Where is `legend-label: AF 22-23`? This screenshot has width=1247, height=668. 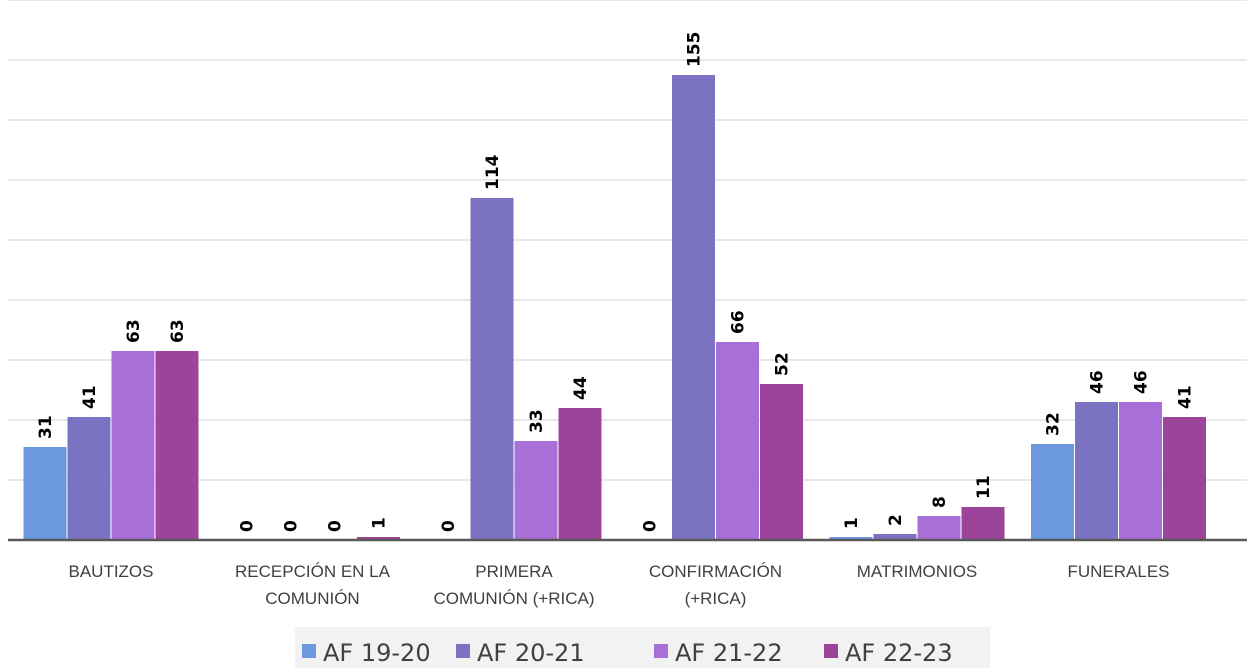
legend-label: AF 22-23 is located at coordinates (899, 653).